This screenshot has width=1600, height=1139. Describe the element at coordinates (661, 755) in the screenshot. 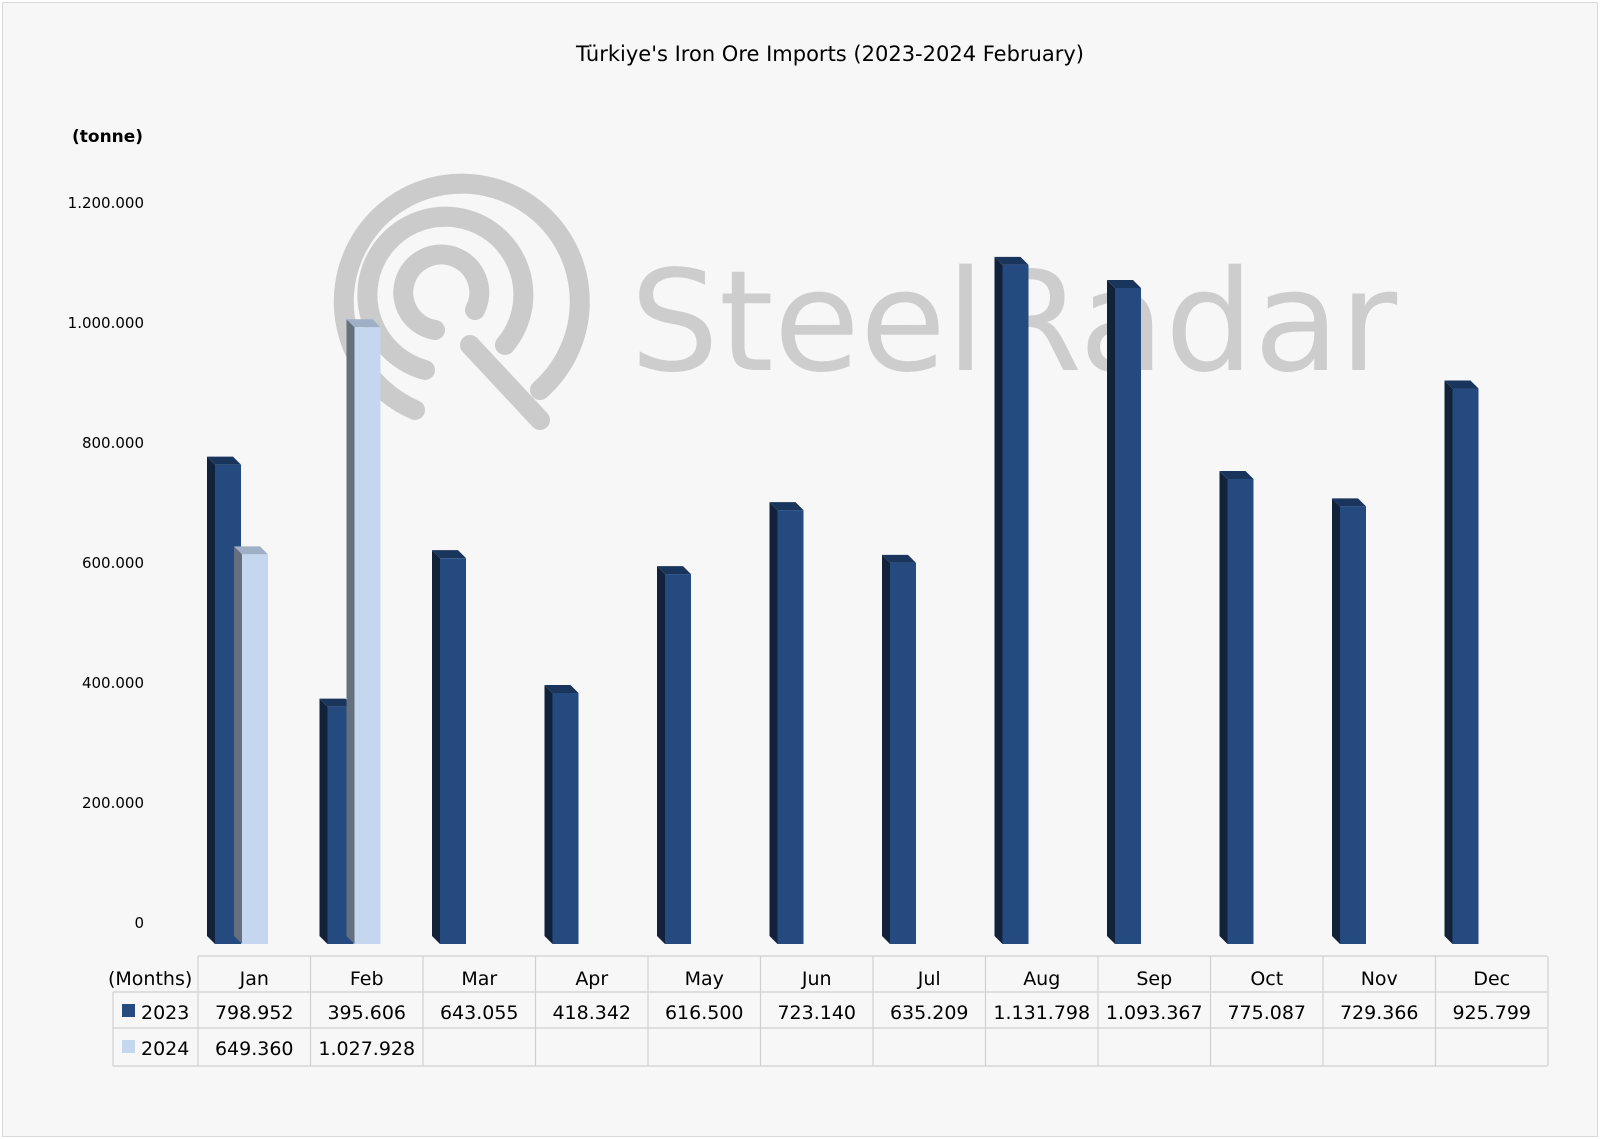

I see `bar-2023-may-side` at that location.